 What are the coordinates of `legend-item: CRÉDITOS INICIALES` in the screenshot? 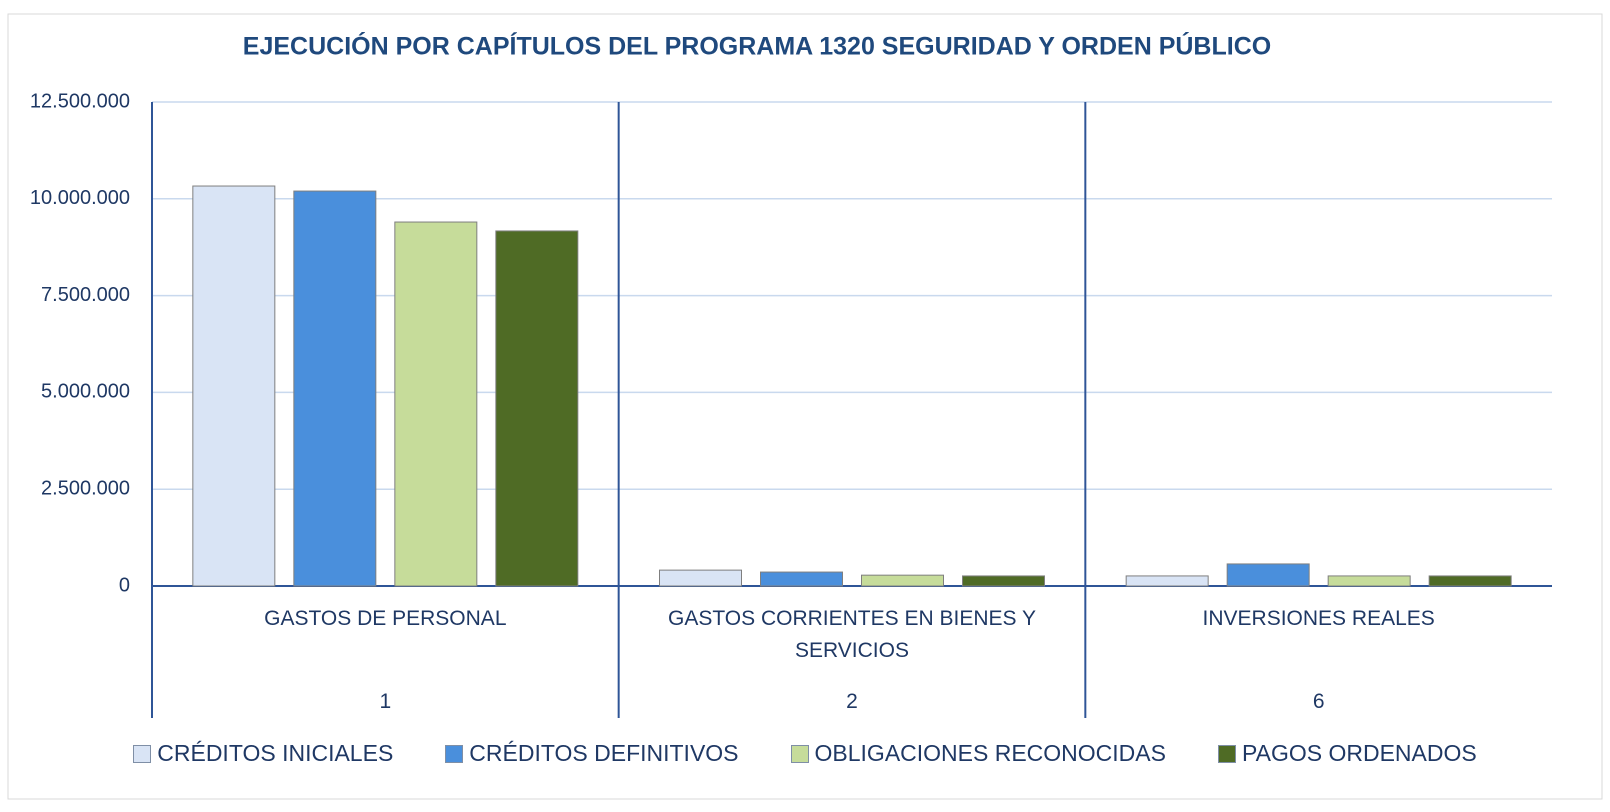 It's located at (263, 753).